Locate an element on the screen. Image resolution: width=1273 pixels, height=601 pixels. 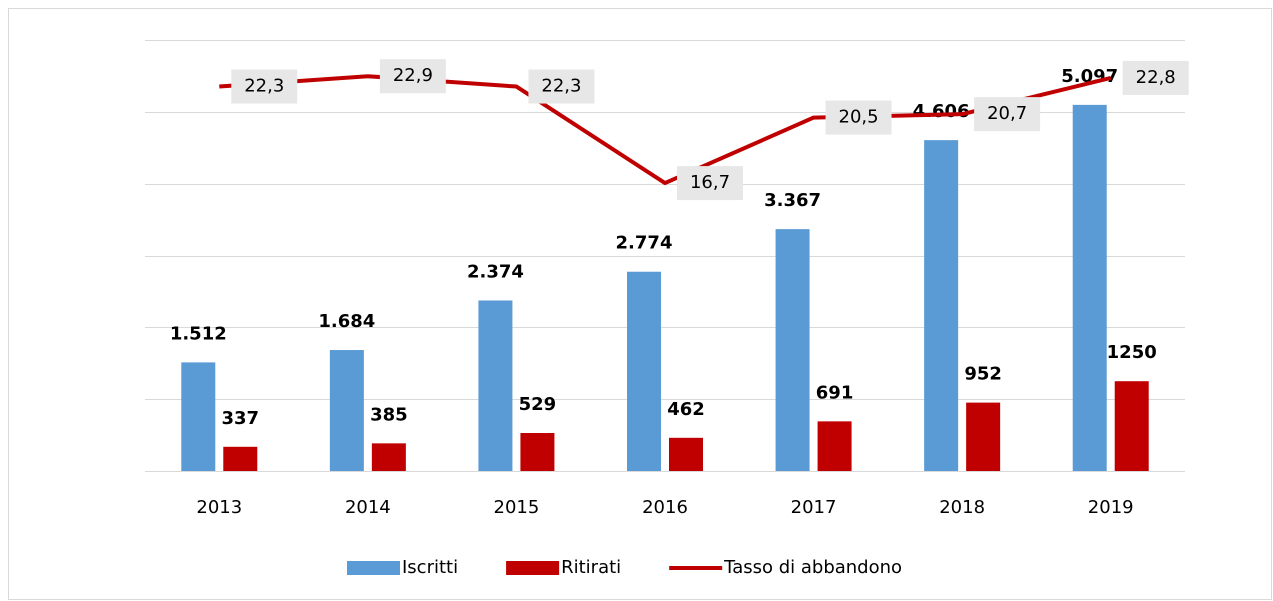
data-label: 16,7 is located at coordinates (710, 182).